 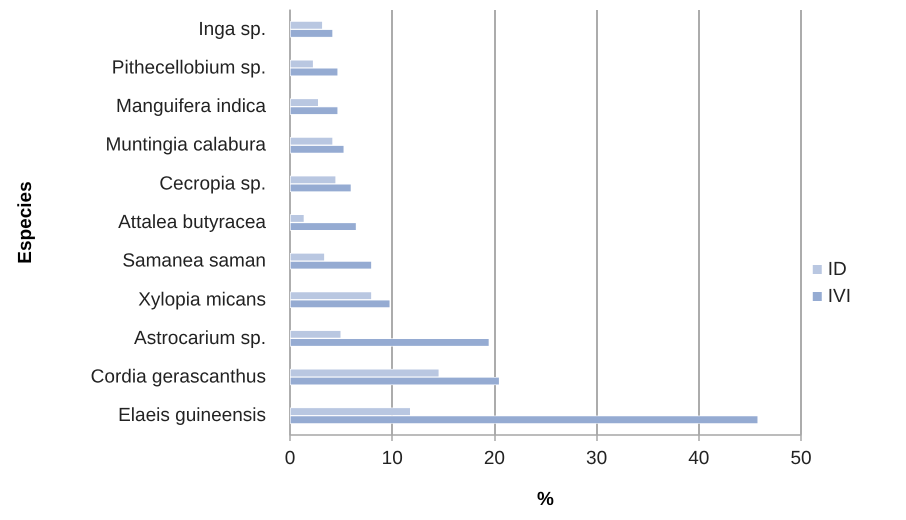 What do you see at coordinates (200, 338) in the screenshot?
I see `y-tick-label: Astrocarium sp.` at bounding box center [200, 338].